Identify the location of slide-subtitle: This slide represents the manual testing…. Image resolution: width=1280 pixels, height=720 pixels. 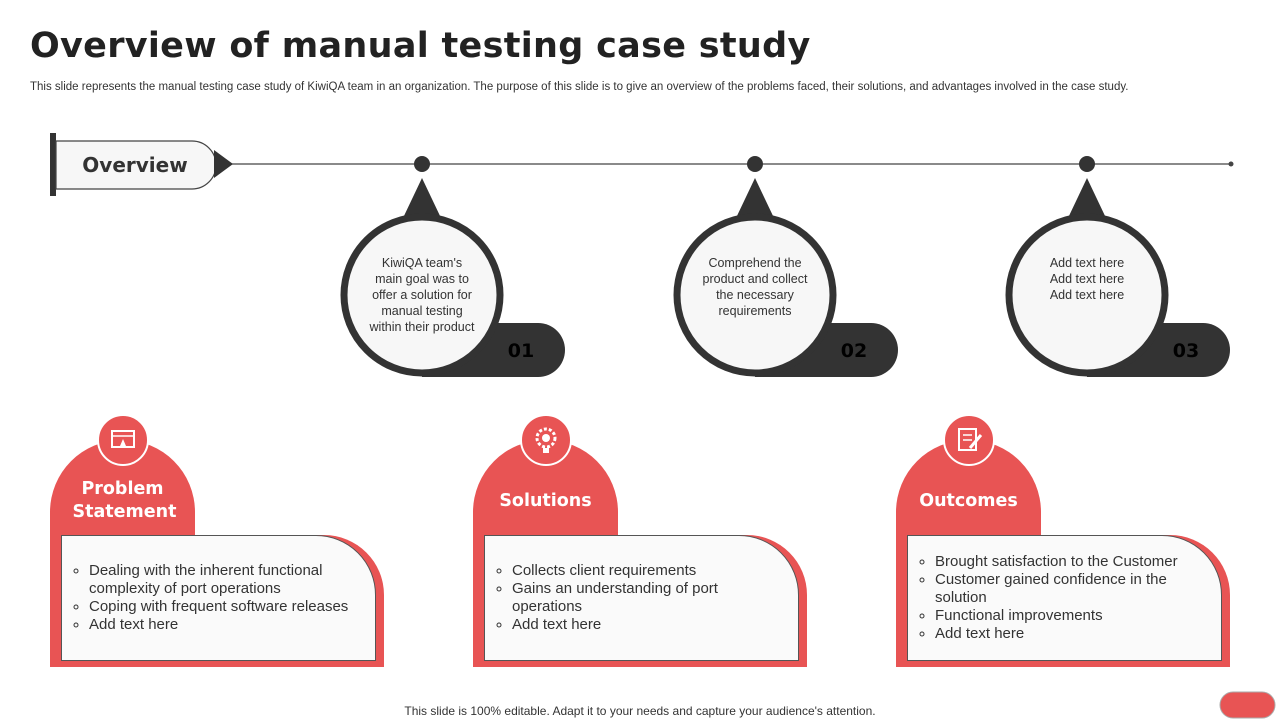
(579, 87).